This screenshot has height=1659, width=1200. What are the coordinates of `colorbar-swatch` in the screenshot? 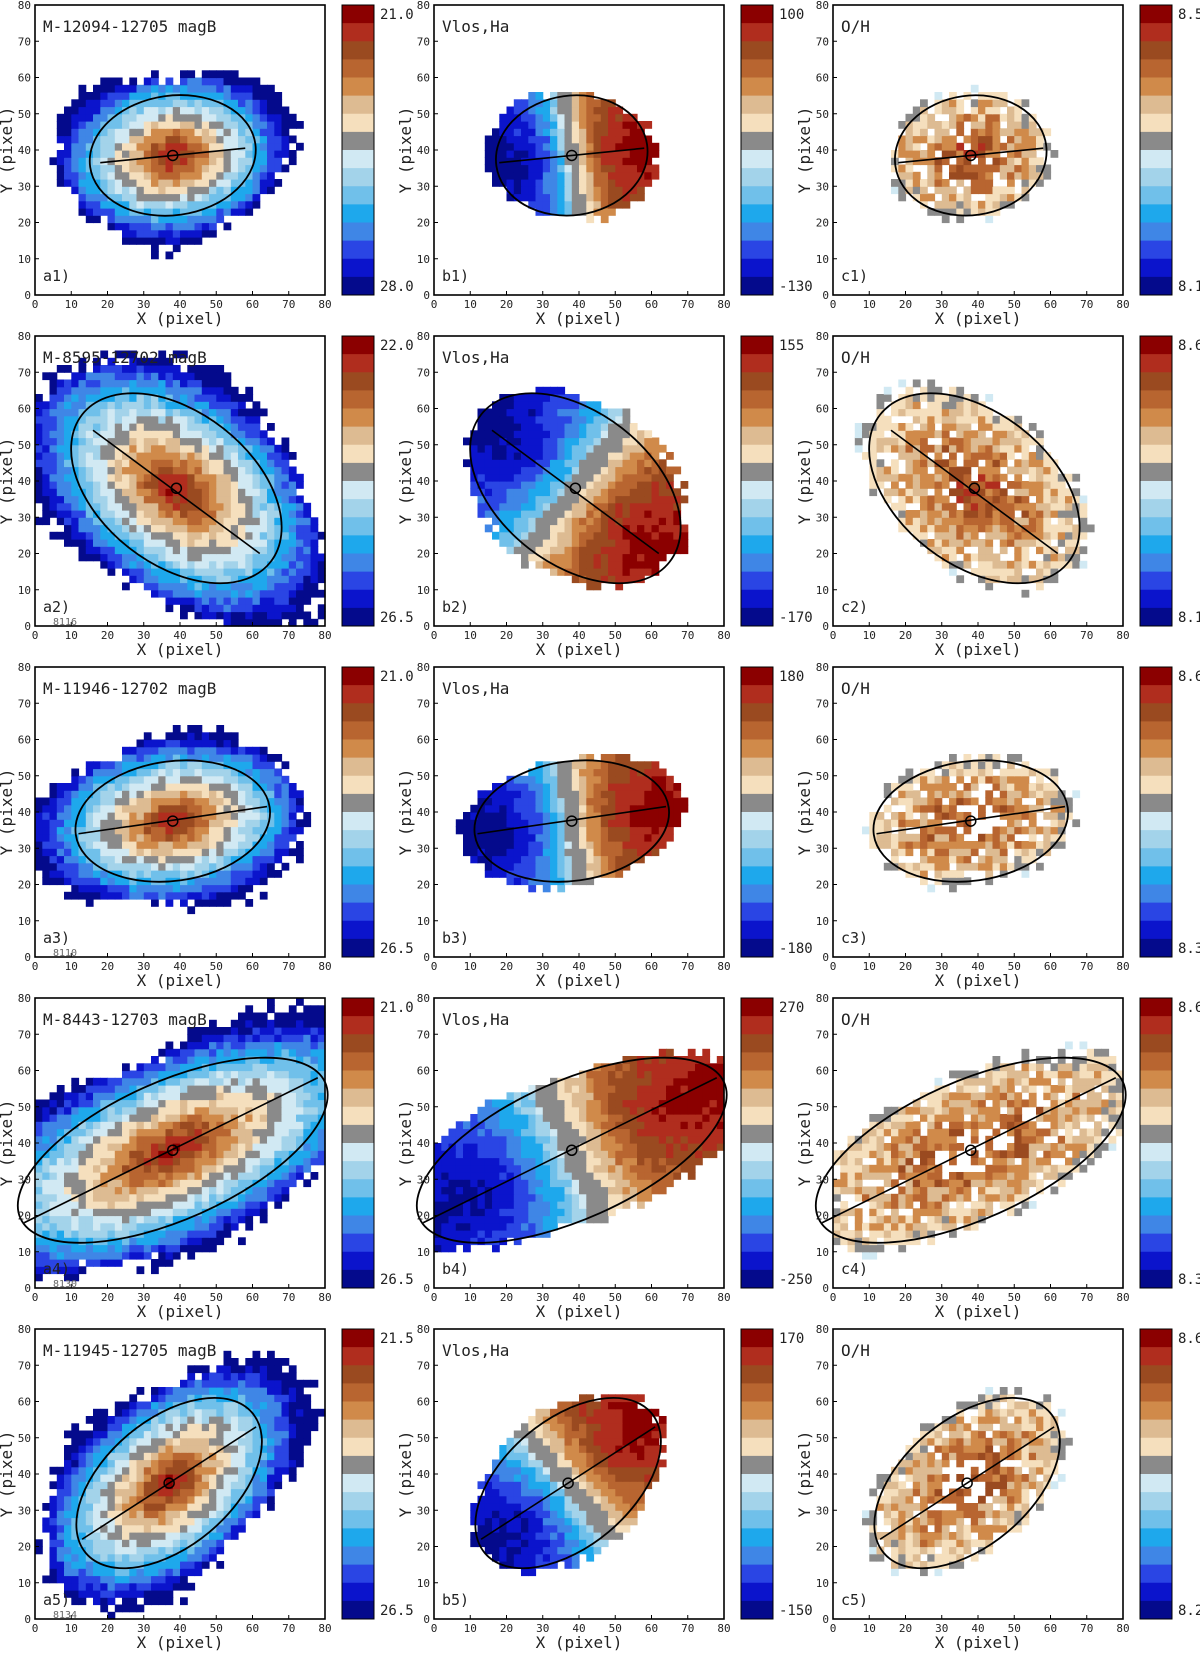 It's located at (1156, 50).